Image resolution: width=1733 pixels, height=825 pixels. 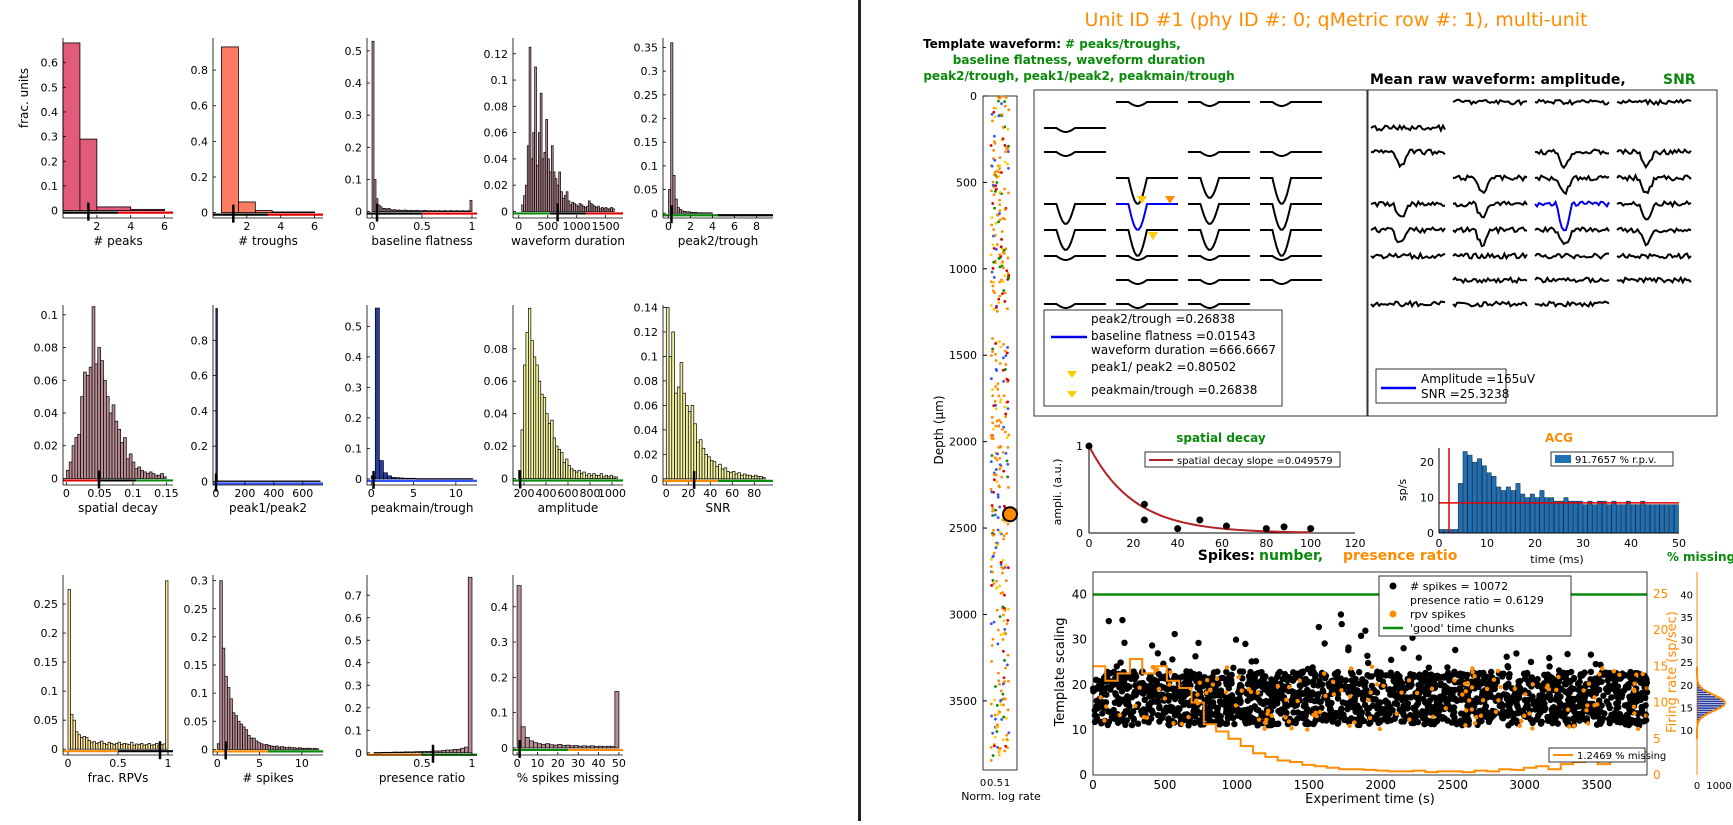 What do you see at coordinates (1660, 630) in the screenshot?
I see `spikes-y-tick-right: 20` at bounding box center [1660, 630].